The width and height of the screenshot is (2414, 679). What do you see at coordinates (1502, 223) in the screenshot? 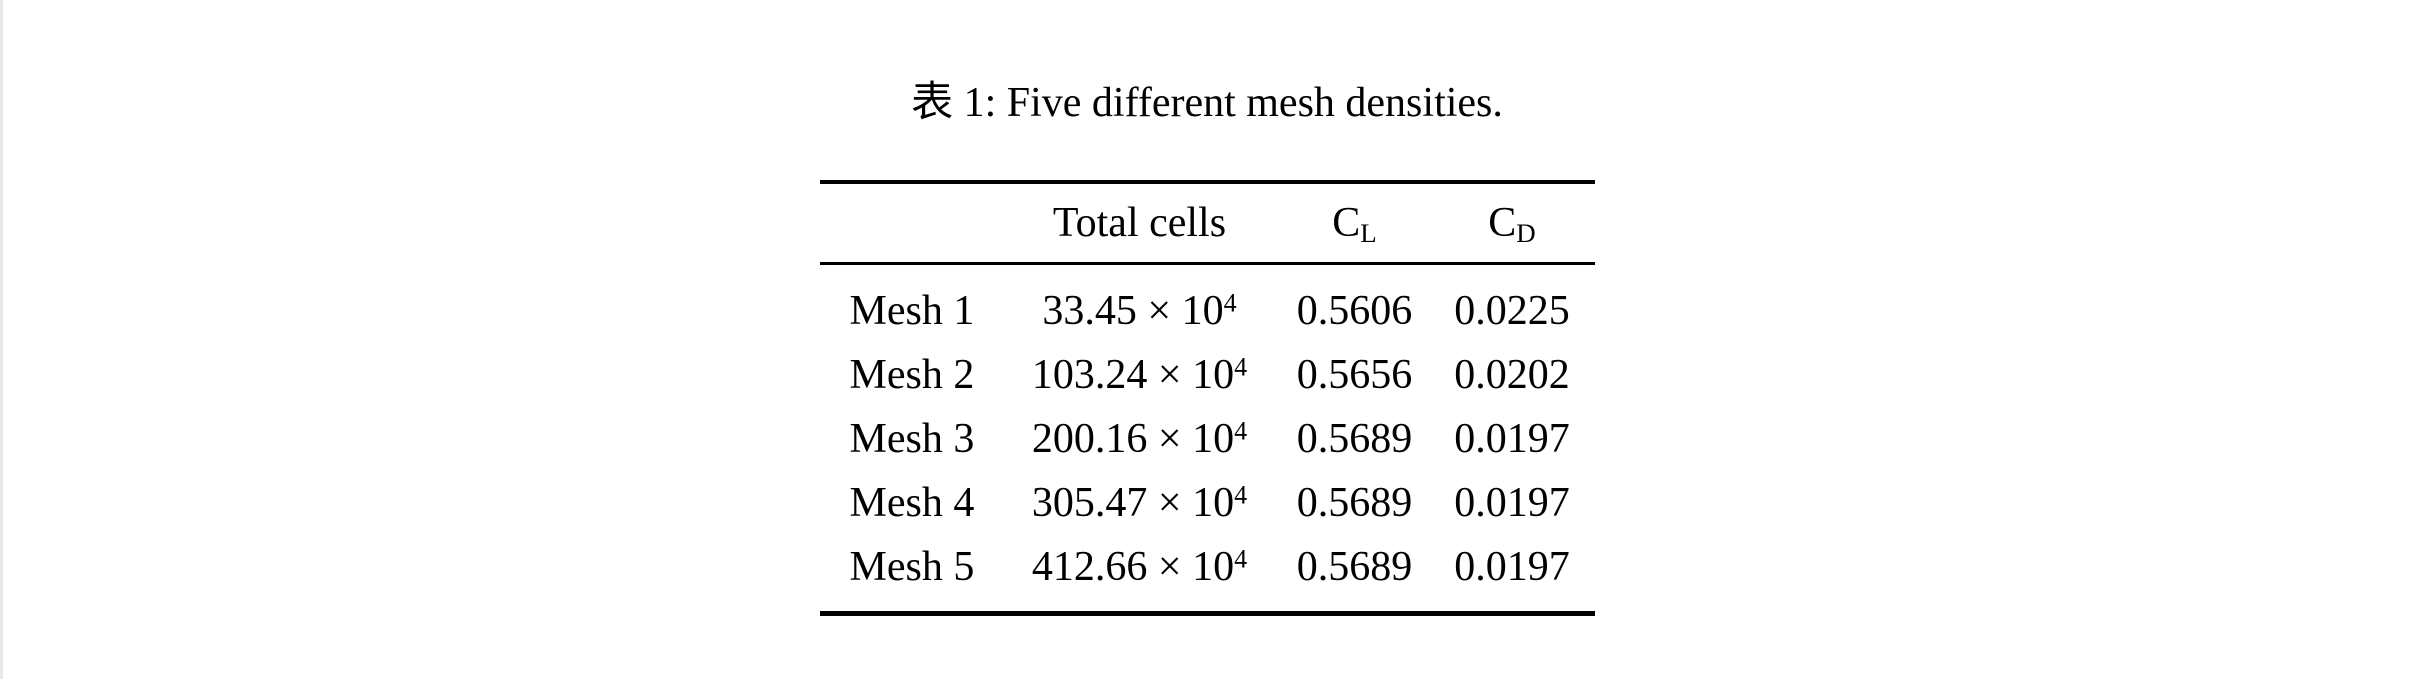
I see `header-cd-base: C` at bounding box center [1502, 223].